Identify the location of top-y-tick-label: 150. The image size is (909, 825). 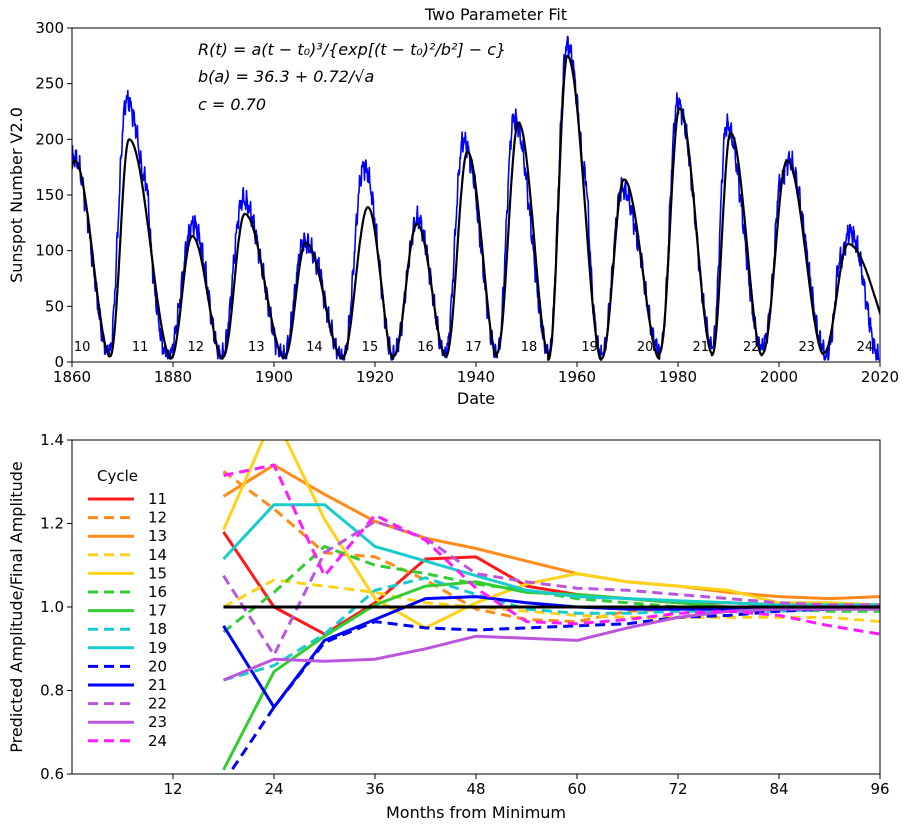
(49, 195).